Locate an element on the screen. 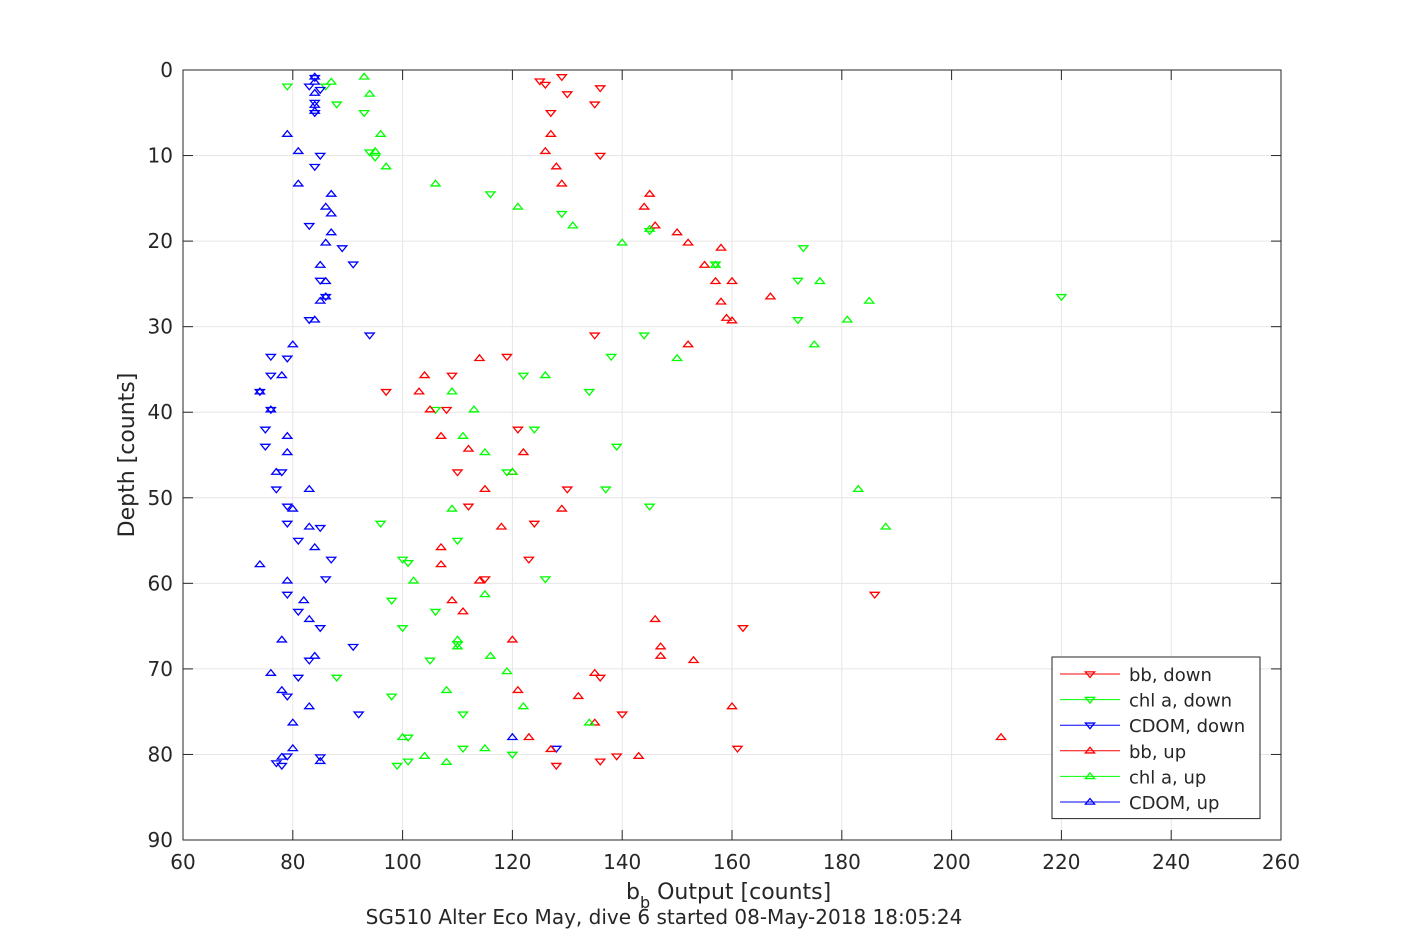  legend-label-bb-down: bb, down is located at coordinates (1170, 675).